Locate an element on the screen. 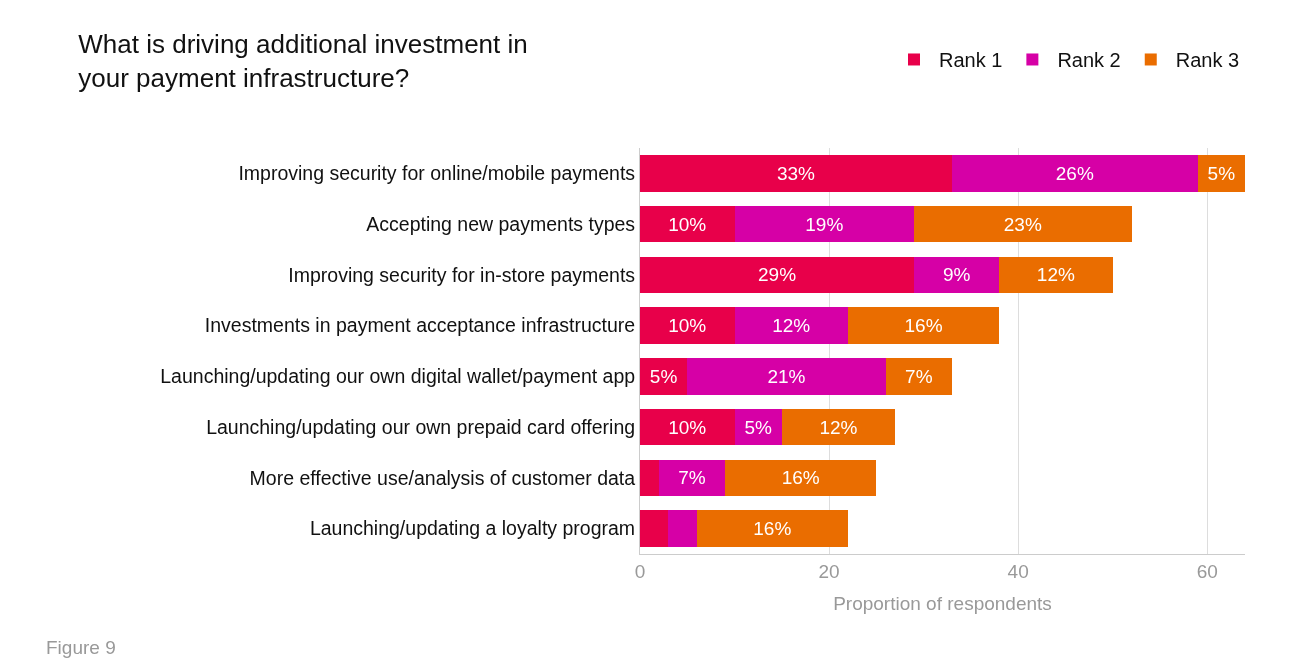  data-label: 29% is located at coordinates (777, 275).